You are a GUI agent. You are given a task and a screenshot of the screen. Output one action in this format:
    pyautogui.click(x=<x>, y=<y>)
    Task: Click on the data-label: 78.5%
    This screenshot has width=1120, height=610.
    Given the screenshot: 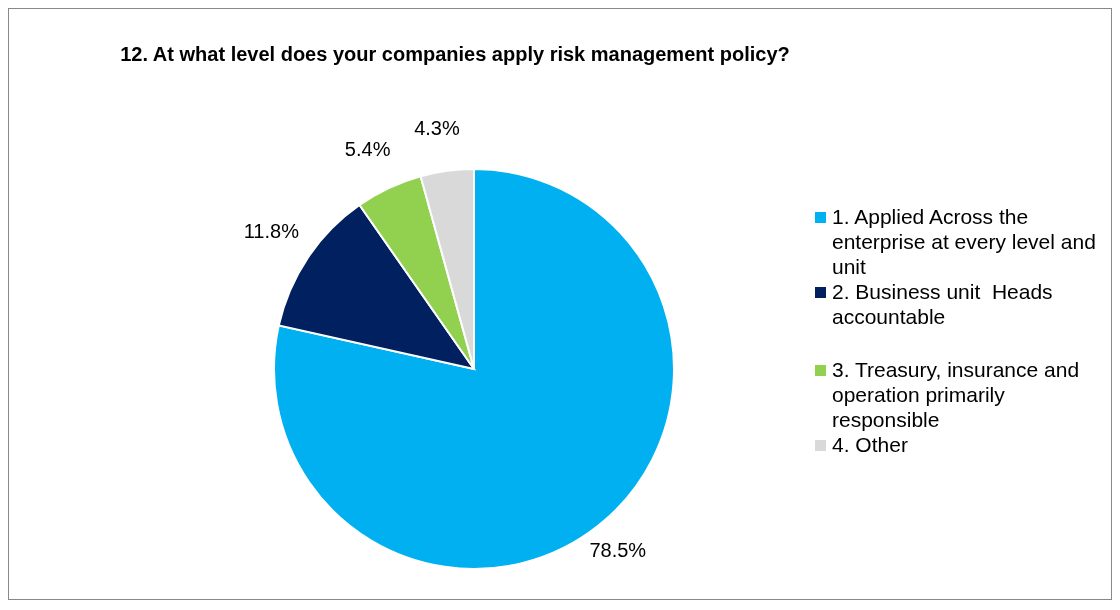 What is the action you would take?
    pyautogui.click(x=618, y=549)
    